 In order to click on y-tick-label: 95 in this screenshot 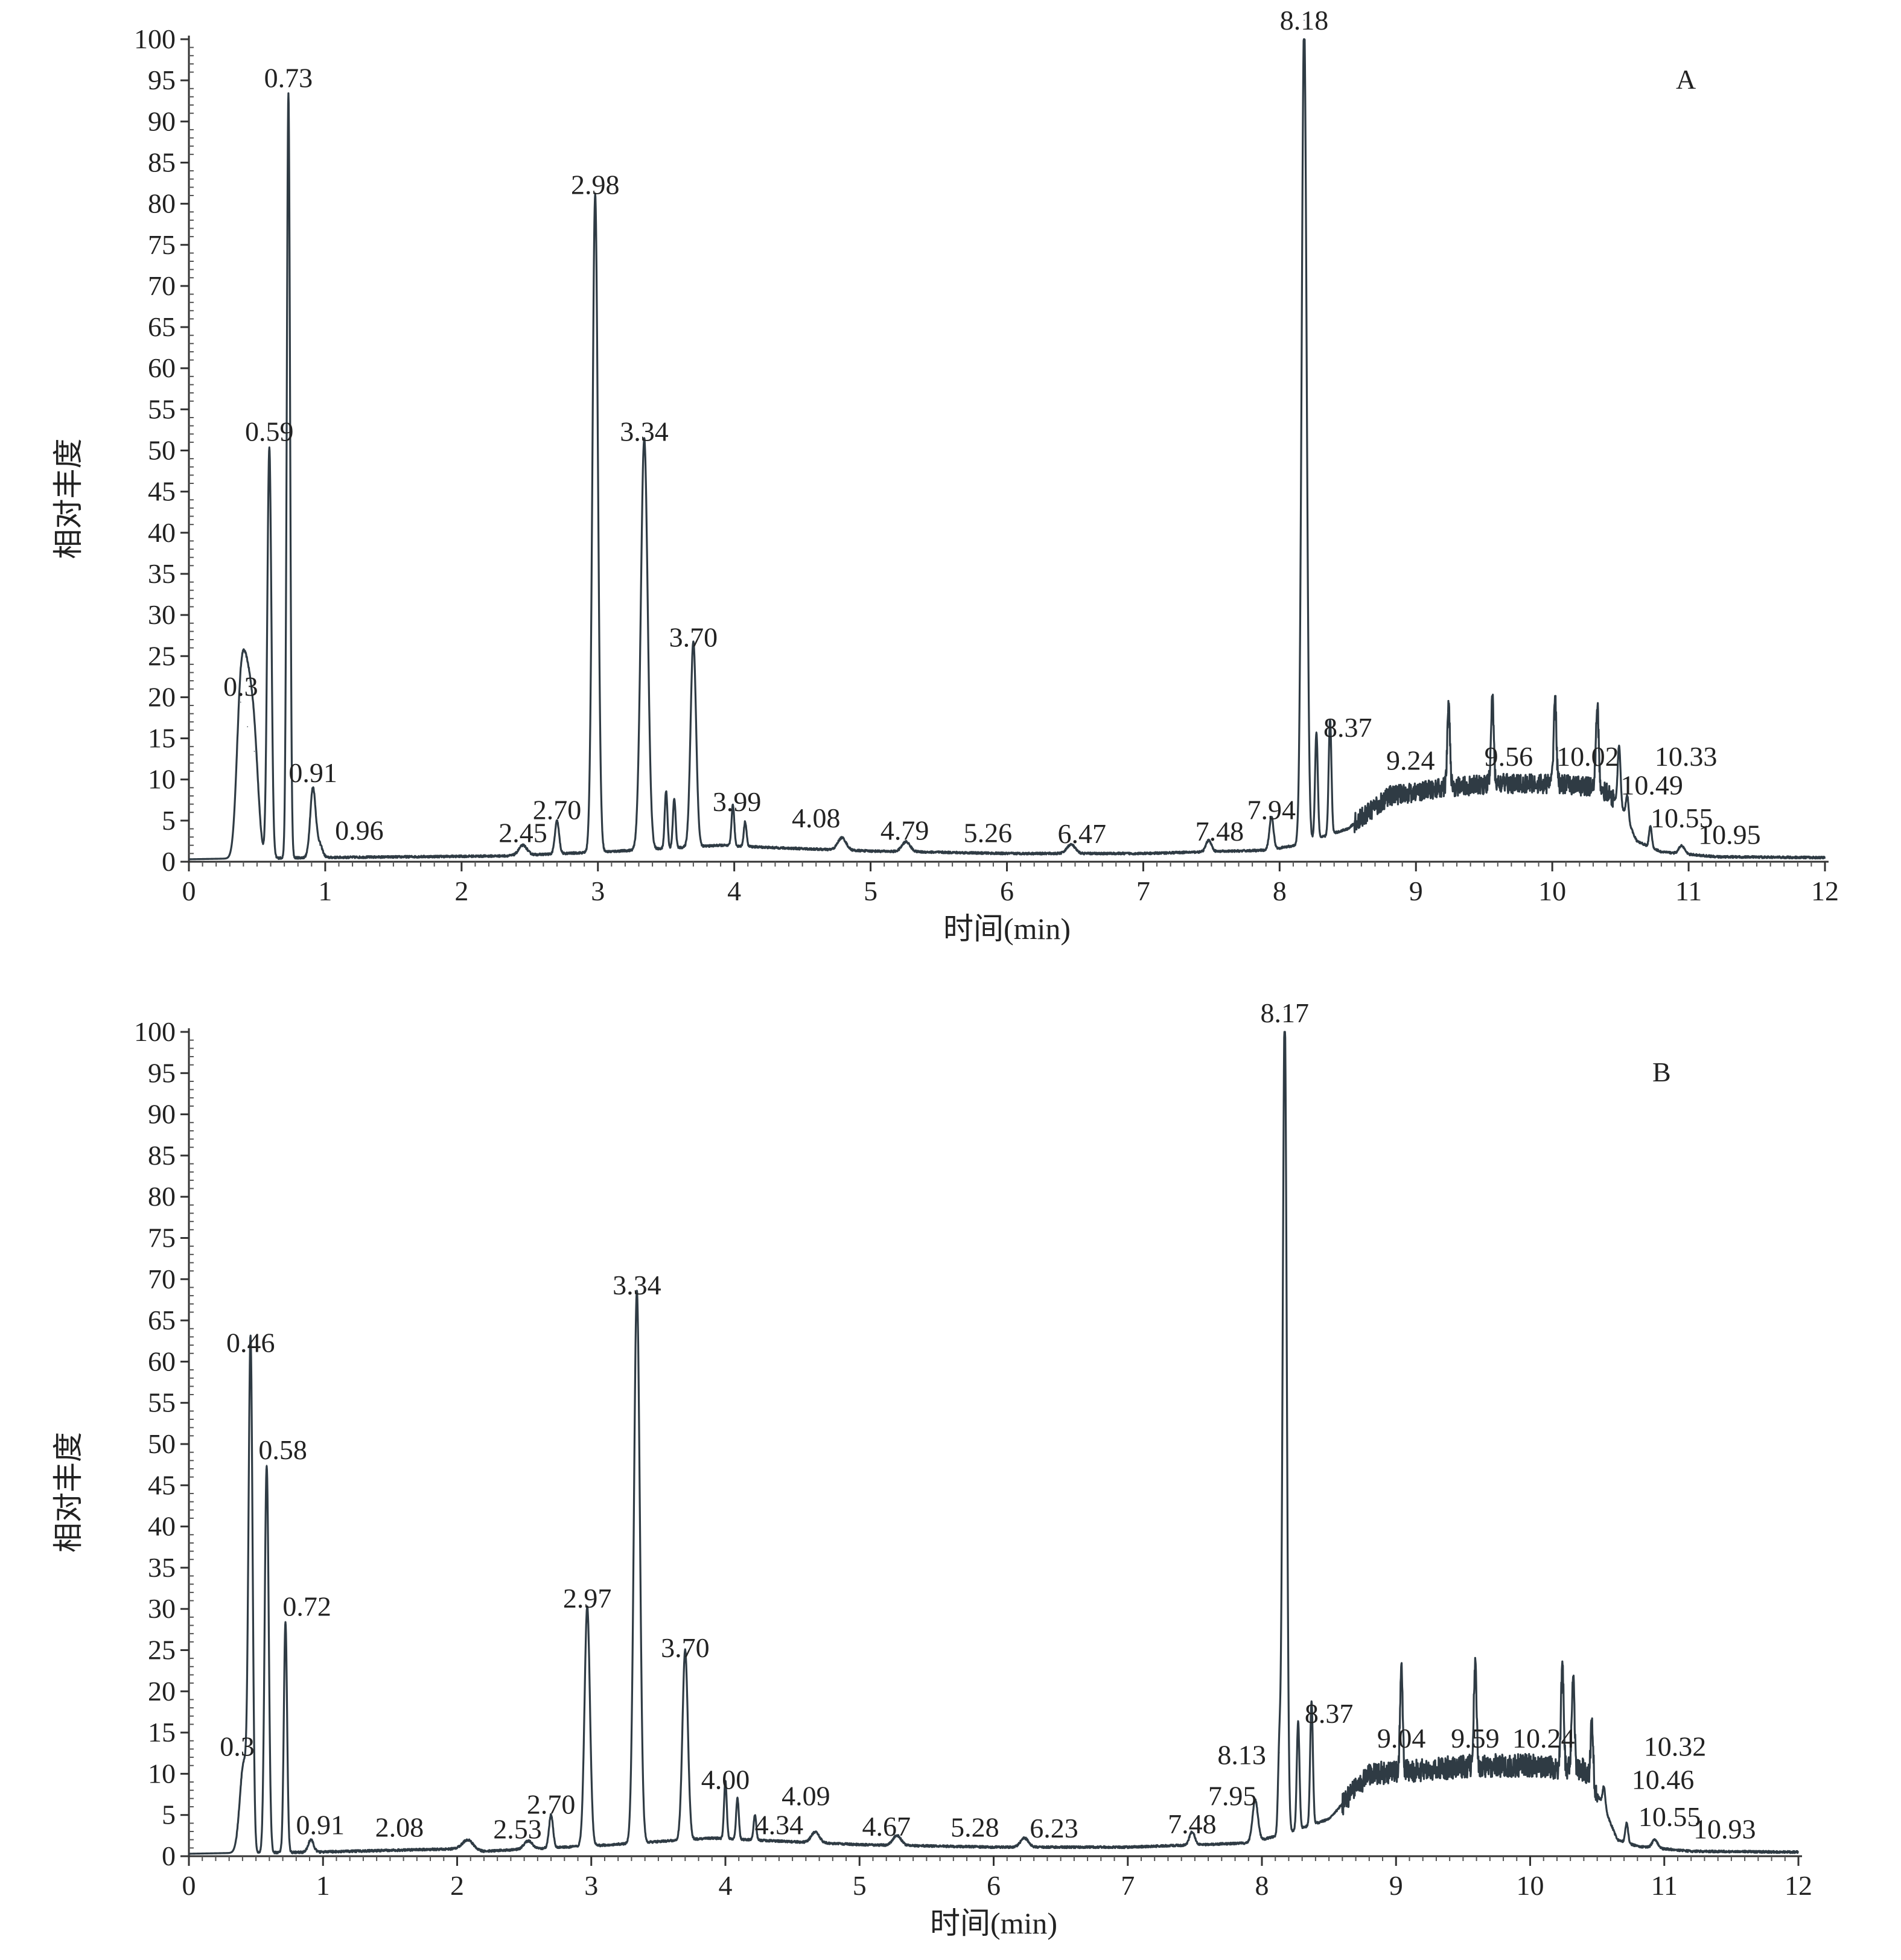, I will do `click(162, 1072)`.